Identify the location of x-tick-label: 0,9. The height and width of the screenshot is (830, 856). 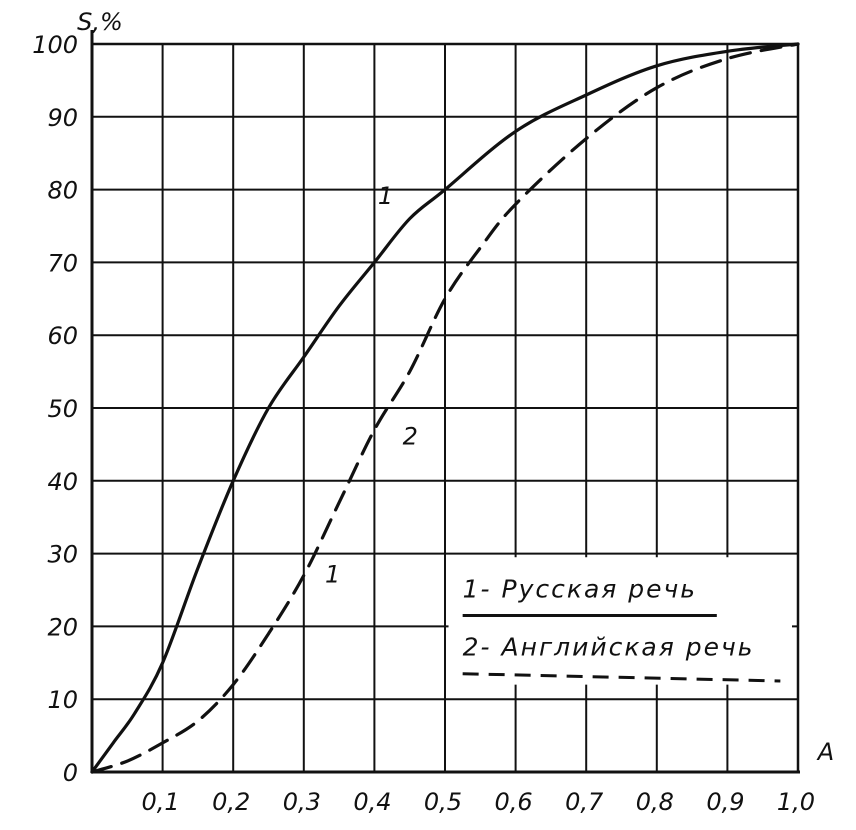
(725, 802).